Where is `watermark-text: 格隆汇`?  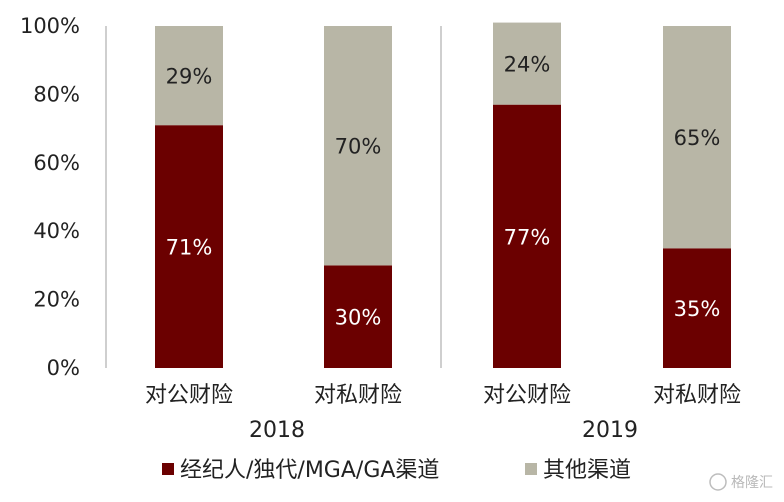
watermark-text: 格隆汇 is located at coordinates (752, 483).